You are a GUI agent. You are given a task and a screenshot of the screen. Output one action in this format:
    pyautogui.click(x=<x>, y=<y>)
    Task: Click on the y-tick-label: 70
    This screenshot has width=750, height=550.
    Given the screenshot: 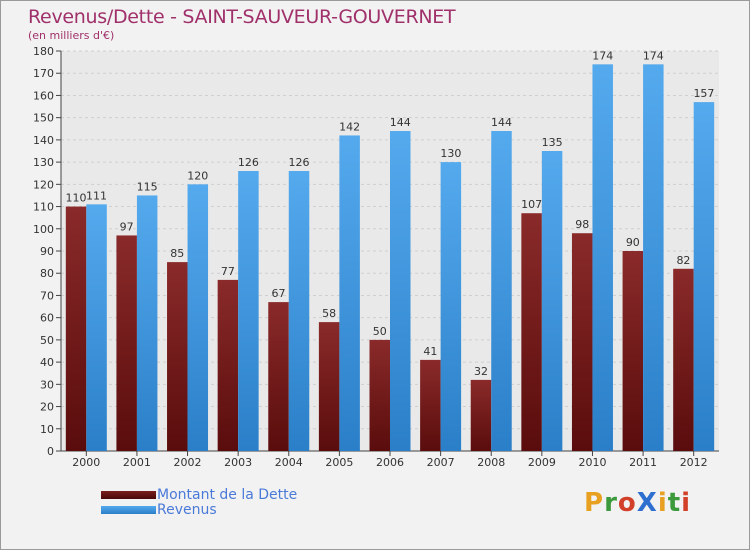 What is the action you would take?
    pyautogui.click(x=47, y=295)
    